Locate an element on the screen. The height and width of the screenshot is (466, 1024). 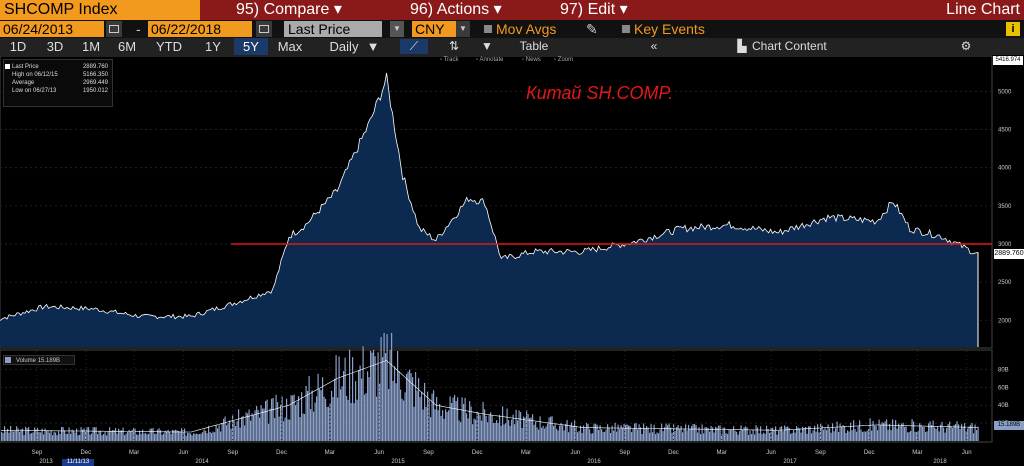
track-tool: ▫ Track is located at coordinates (449, 60).